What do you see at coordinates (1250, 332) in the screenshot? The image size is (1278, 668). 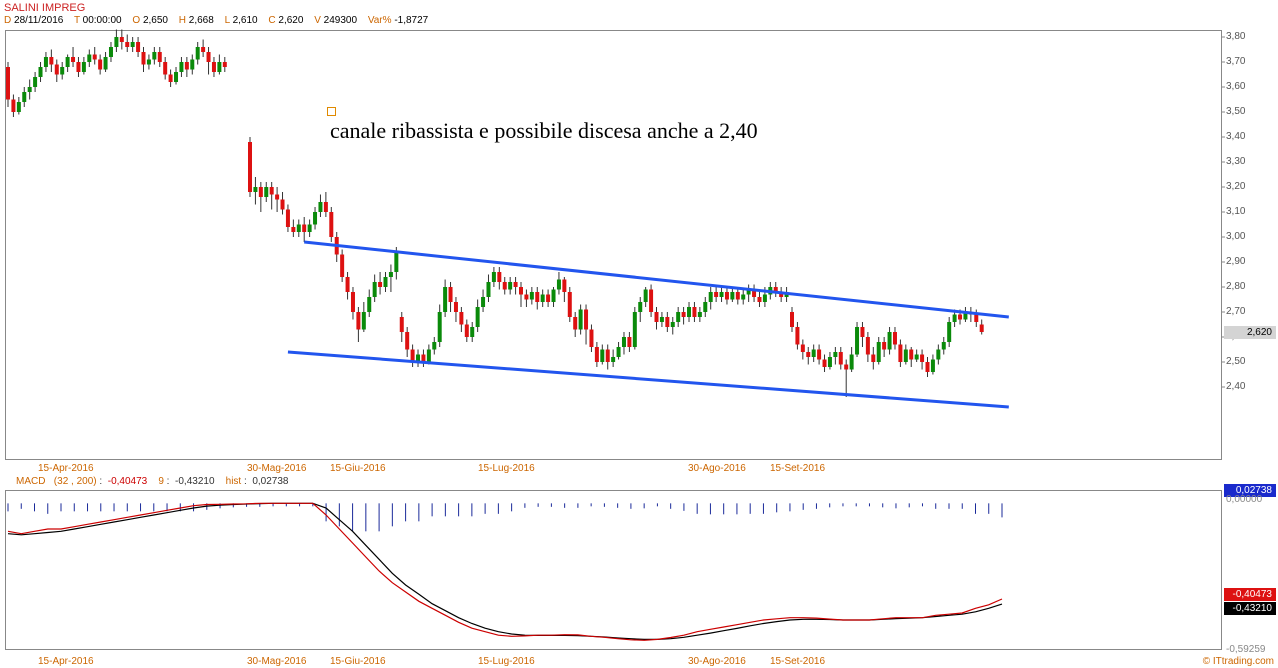 I see `last-price-badge: 2,620` at bounding box center [1250, 332].